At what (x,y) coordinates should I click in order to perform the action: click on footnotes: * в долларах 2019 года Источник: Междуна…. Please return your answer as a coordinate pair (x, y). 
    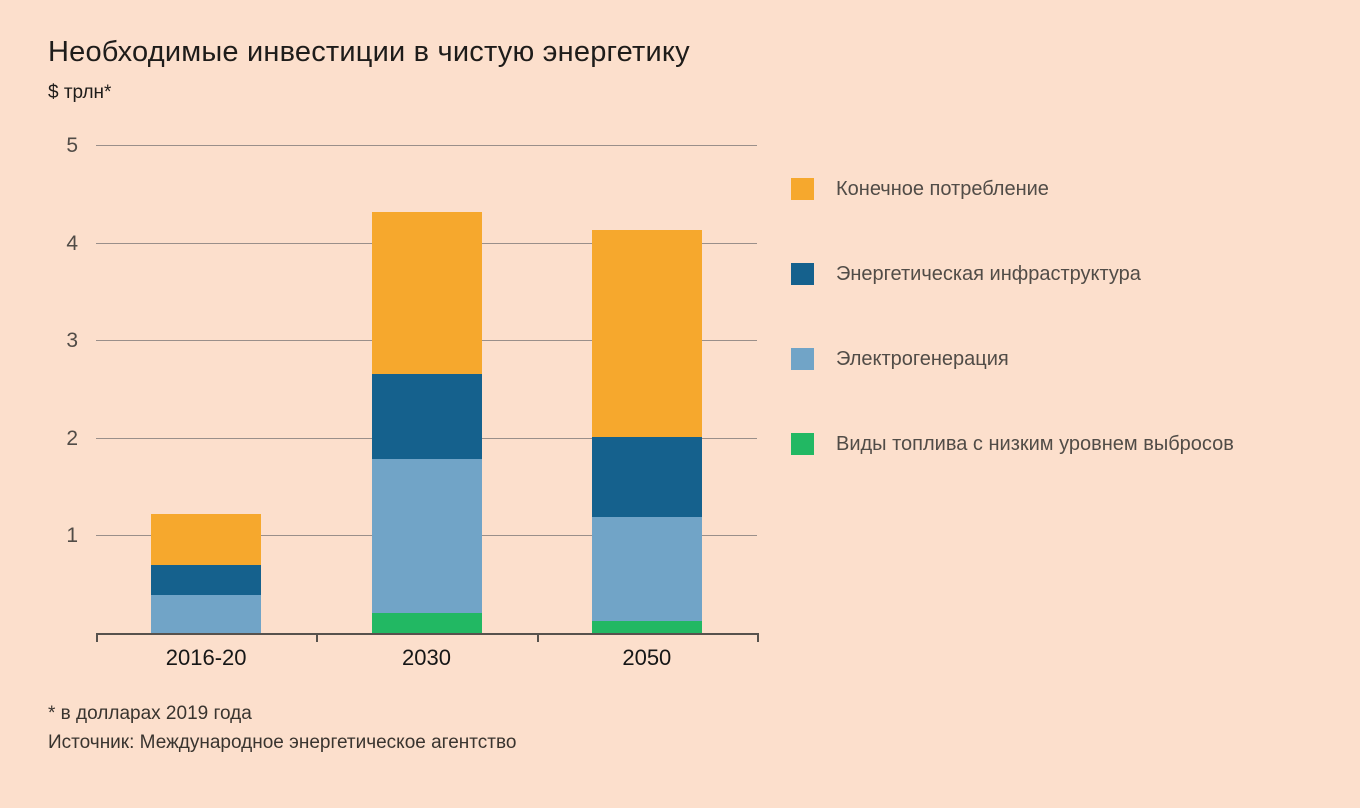
    Looking at the image, I should click on (282, 728).